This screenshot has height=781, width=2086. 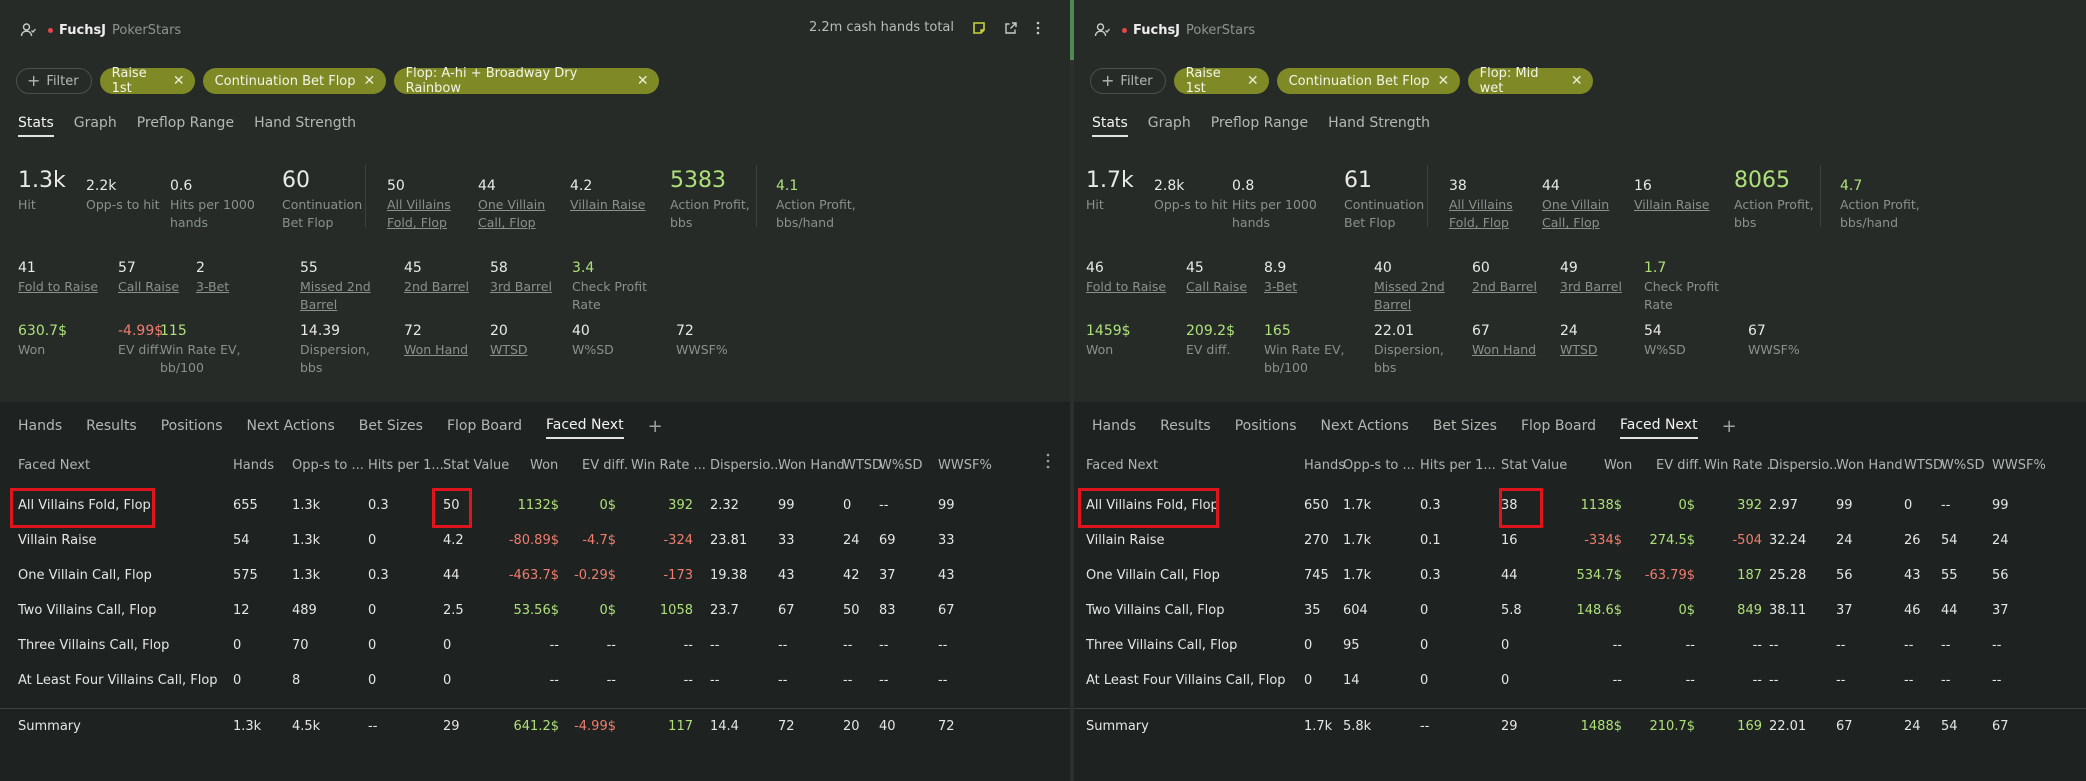 I want to click on stat-row3-3: 14.39 Dispersion, bbs, so click(x=345, y=349).